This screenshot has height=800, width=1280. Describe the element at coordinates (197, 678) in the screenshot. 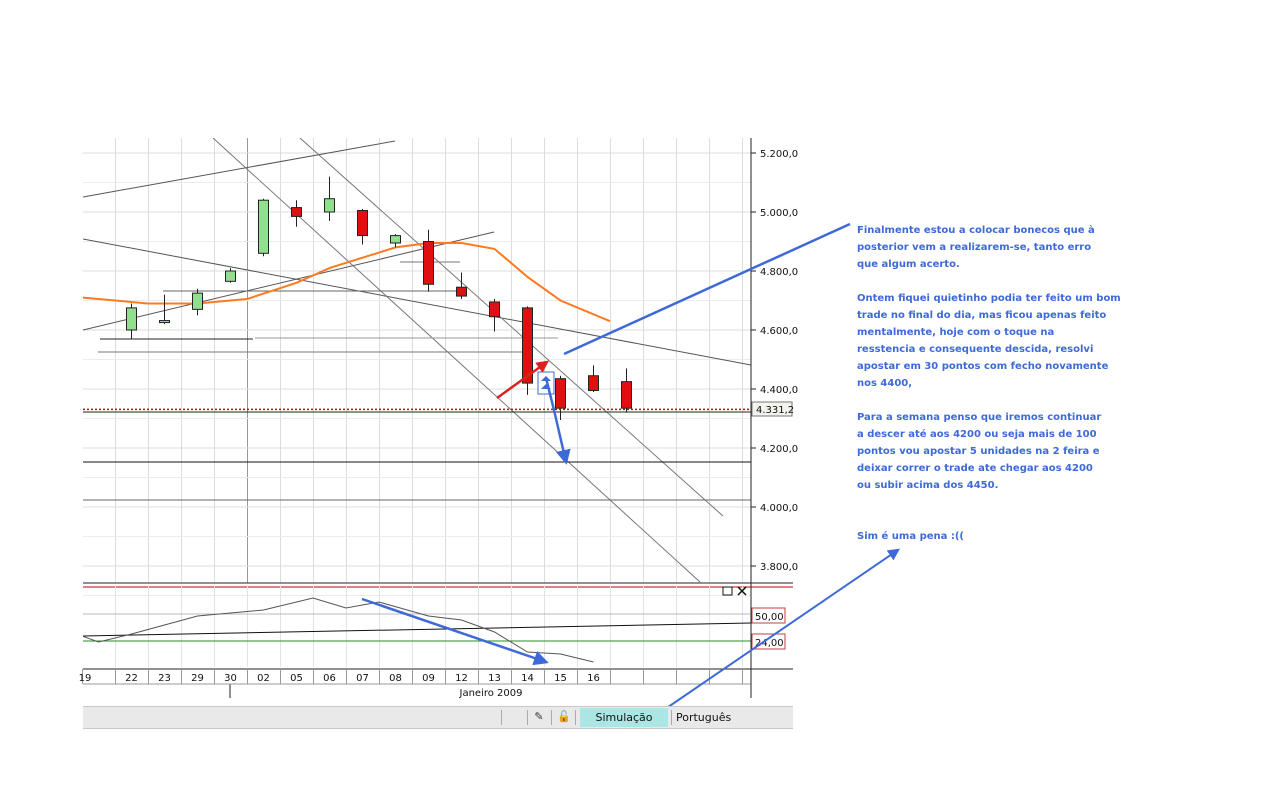

I see `x-tick-label: 29` at that location.